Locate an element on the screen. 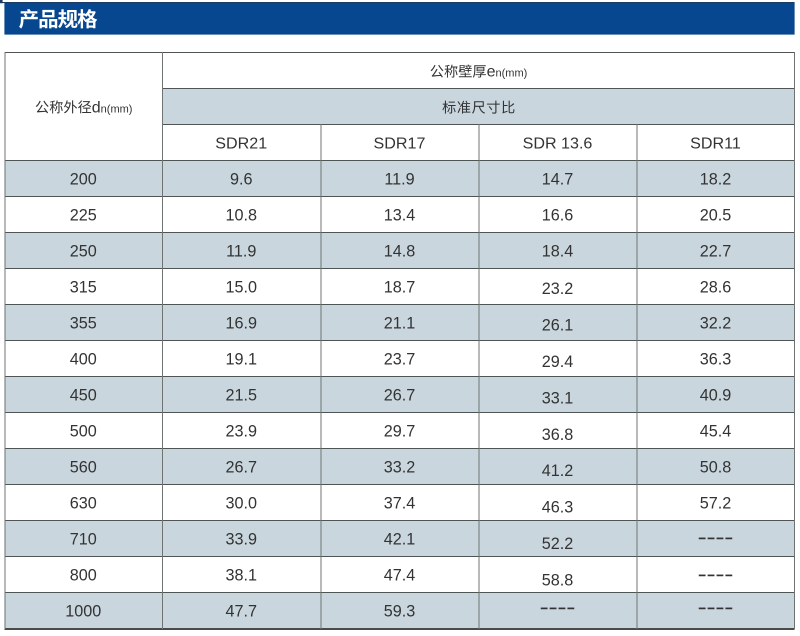  svg-text: d is located at coordinates (96, 107).